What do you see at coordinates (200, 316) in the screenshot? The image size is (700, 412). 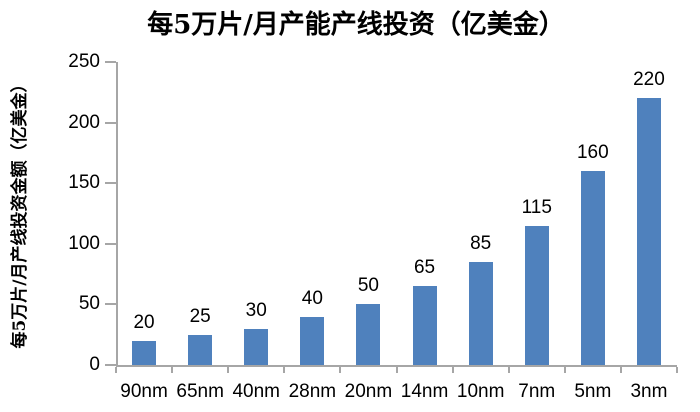 I see `value-label: 25` at bounding box center [200, 316].